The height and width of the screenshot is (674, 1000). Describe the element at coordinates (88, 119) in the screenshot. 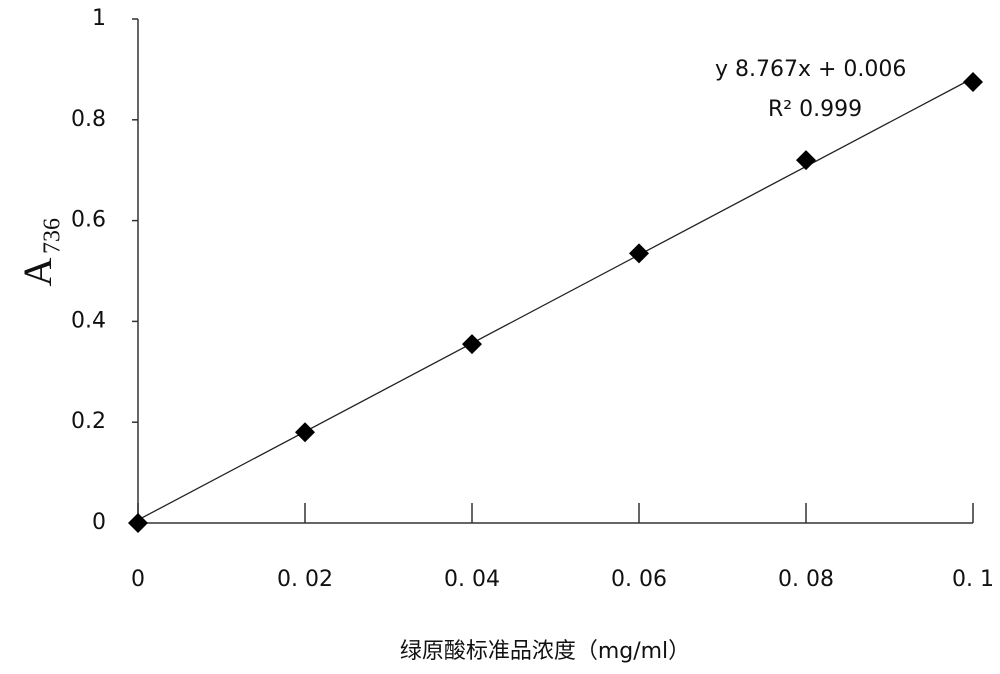

I see `y-tick-label: 0.8` at that location.